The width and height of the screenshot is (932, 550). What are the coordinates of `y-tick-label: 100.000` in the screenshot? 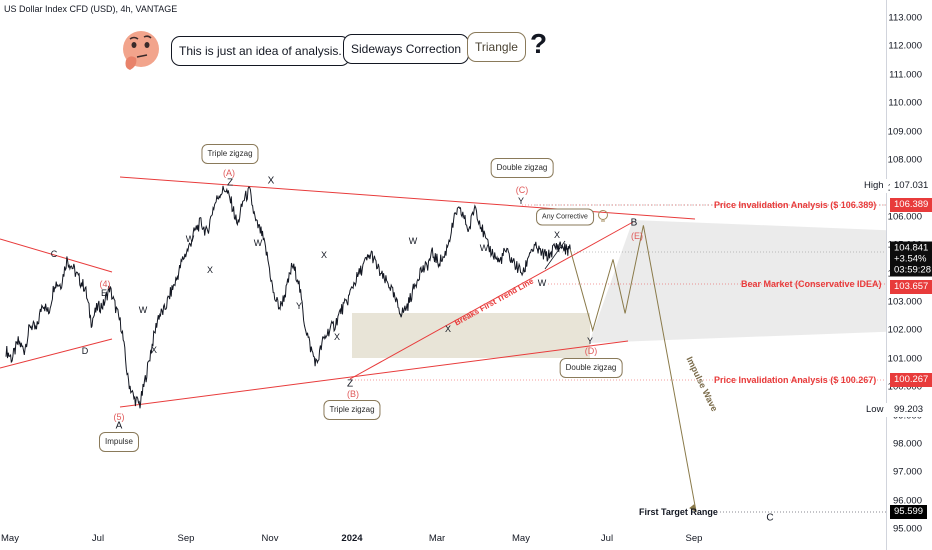 It's located at (904, 387).